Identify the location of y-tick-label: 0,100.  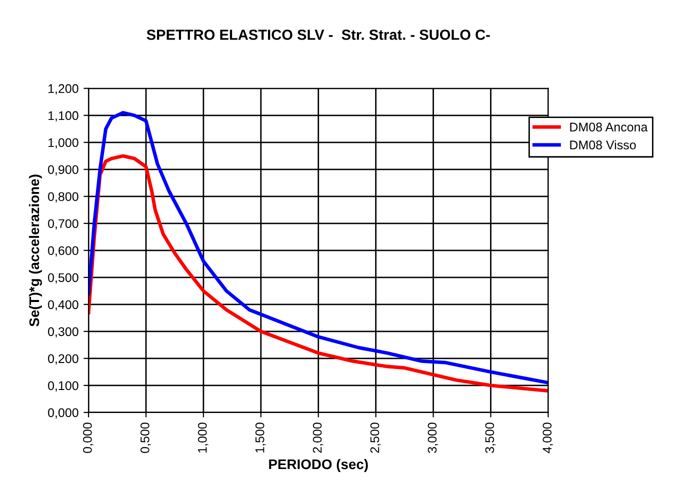
(63, 386).